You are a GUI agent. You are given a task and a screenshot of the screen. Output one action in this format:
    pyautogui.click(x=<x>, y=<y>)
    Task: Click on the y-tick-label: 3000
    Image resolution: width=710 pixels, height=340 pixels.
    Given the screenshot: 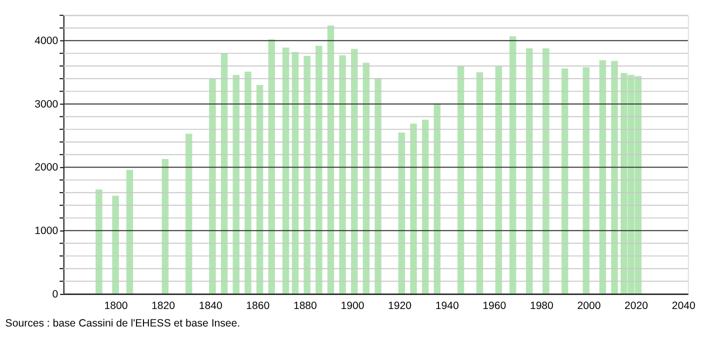 What is the action you would take?
    pyautogui.click(x=46, y=104)
    